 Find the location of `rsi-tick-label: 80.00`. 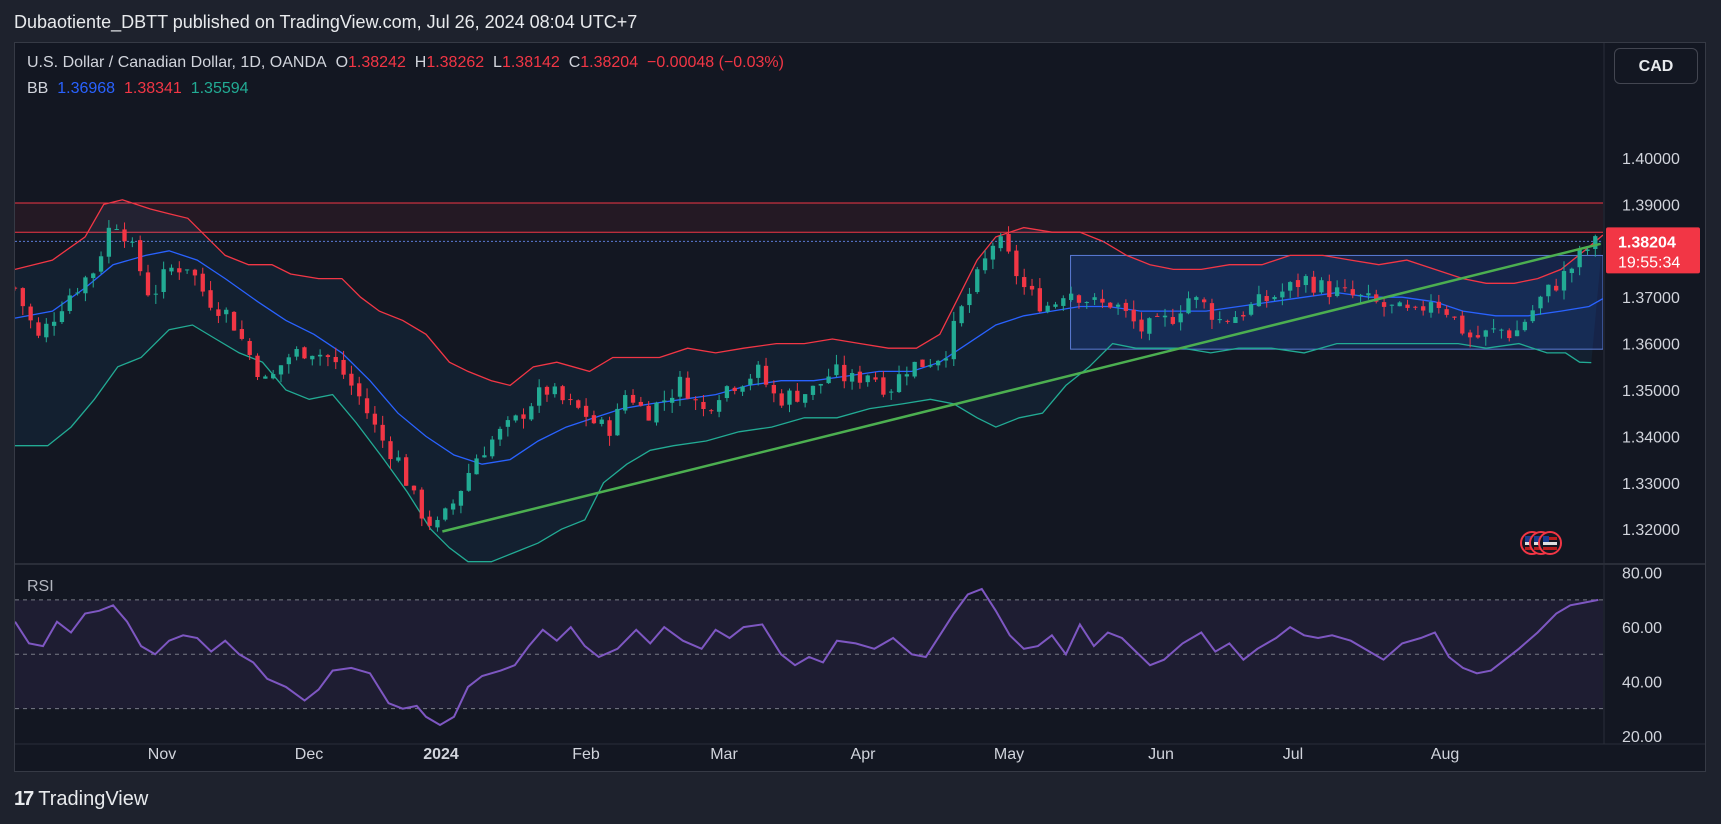

rsi-tick-label: 80.00 is located at coordinates (1642, 574).